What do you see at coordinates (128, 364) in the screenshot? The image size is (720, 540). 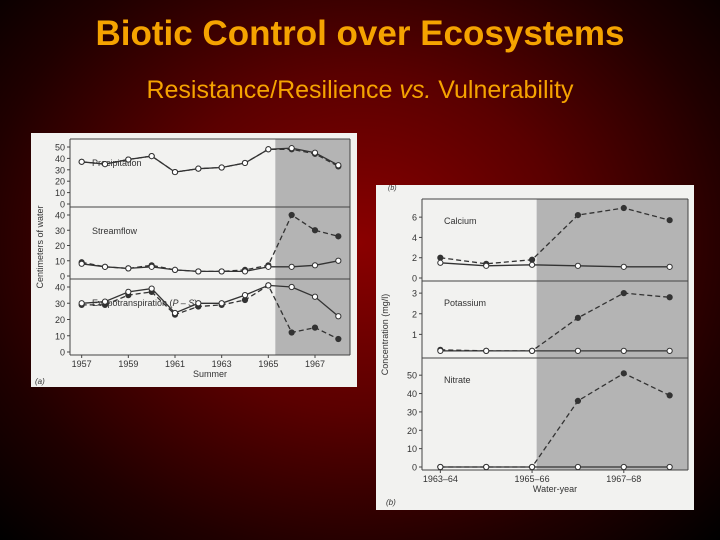 I see `chart-a-x-tick-label: 1959` at bounding box center [128, 364].